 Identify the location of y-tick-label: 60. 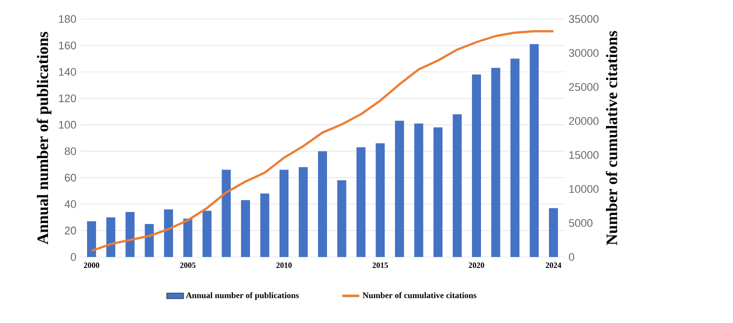
(70, 178).